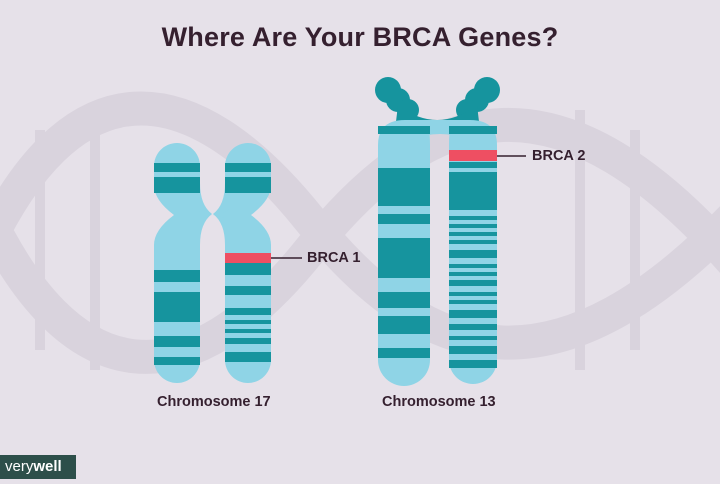 The width and height of the screenshot is (720, 484). Describe the element at coordinates (360, 37) in the screenshot. I see `diagram-title: Where Are Your BRCA Genes?` at that location.